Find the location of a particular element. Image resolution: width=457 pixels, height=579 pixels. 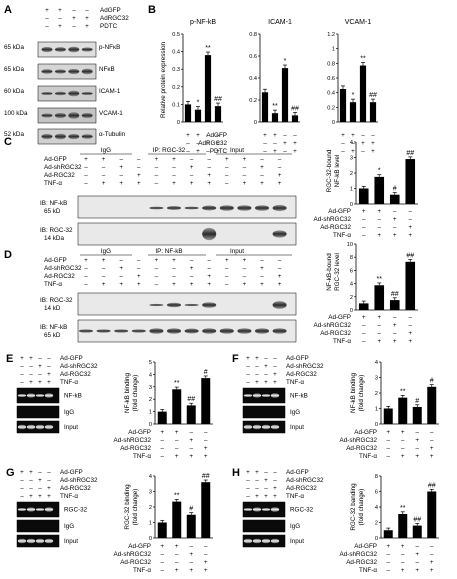

gel-row-label: Ad-RGC32 is located at coordinates (301, 488).